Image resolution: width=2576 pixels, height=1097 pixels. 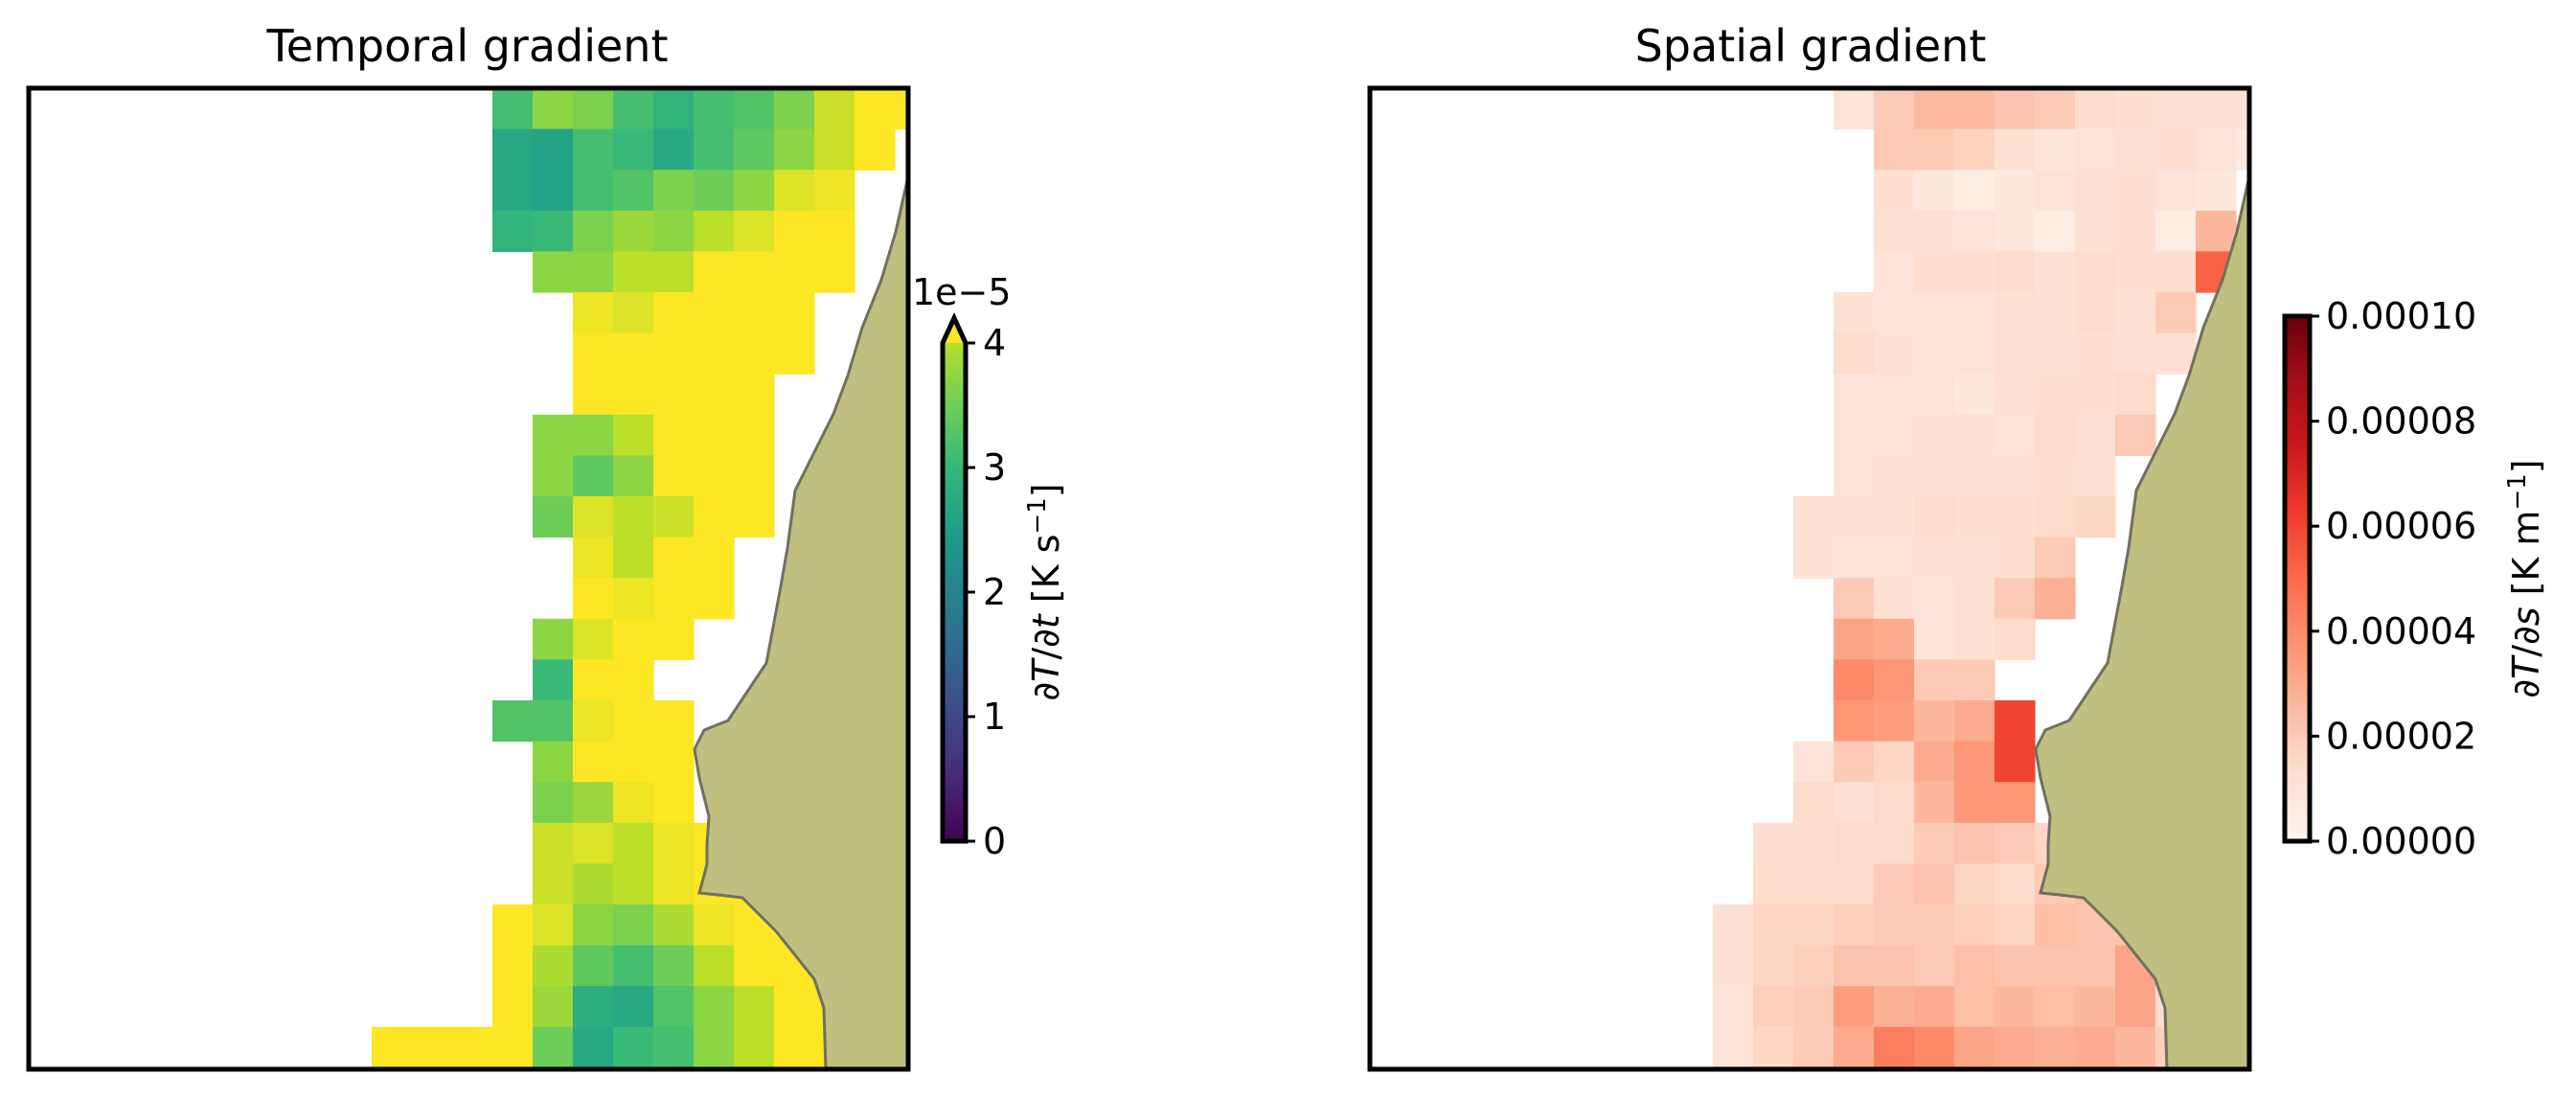 I want to click on colorbar-tick-label: 0.00000, so click(x=2401, y=841).